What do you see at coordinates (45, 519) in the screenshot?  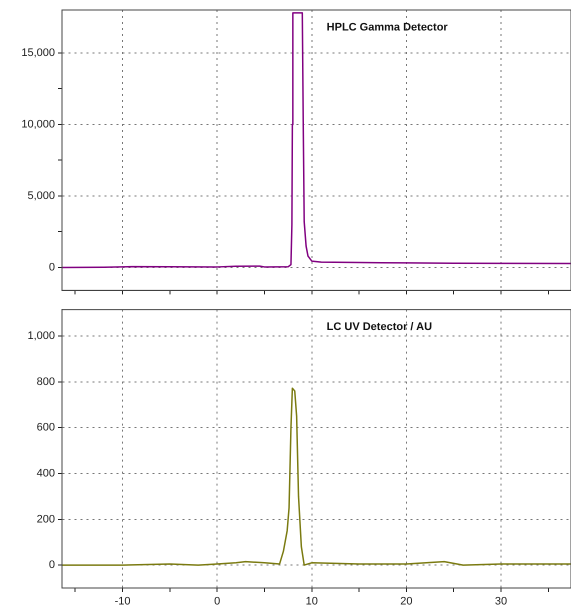 I see `y-tick-label: 200` at bounding box center [45, 519].